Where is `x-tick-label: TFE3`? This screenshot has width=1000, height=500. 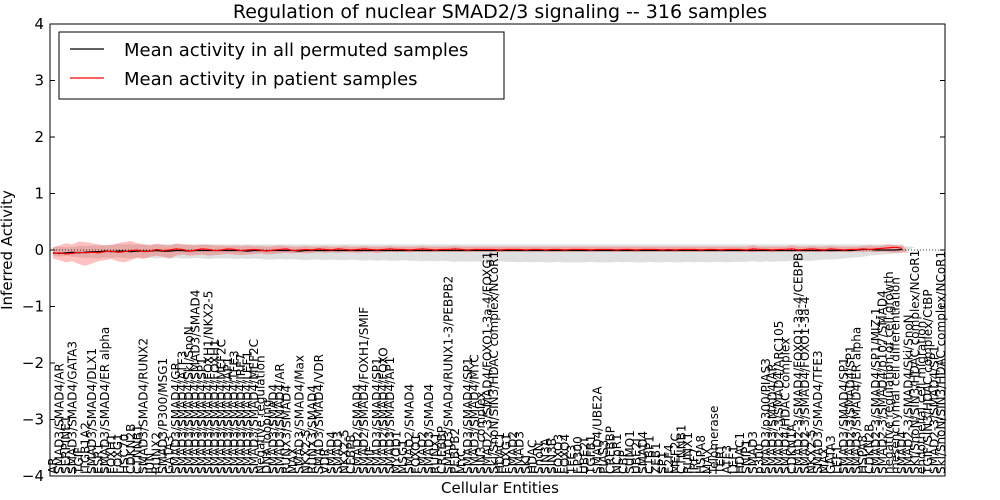
x-tick-label: TFE3 is located at coordinates (572, 460).